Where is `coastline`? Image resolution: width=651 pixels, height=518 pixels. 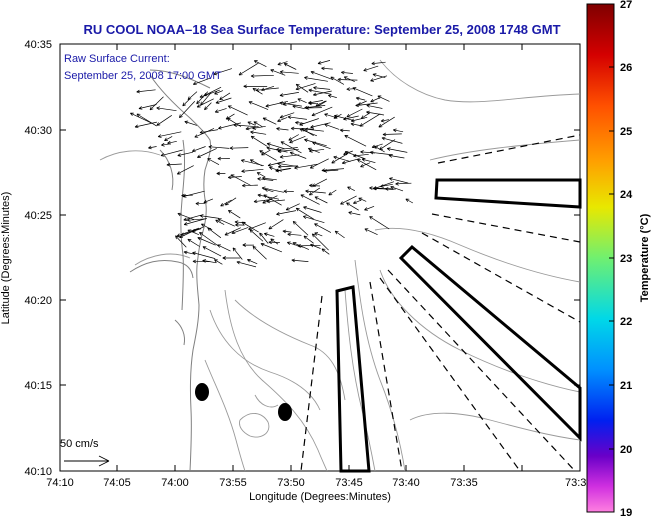 coastline is located at coordinates (170, 270).